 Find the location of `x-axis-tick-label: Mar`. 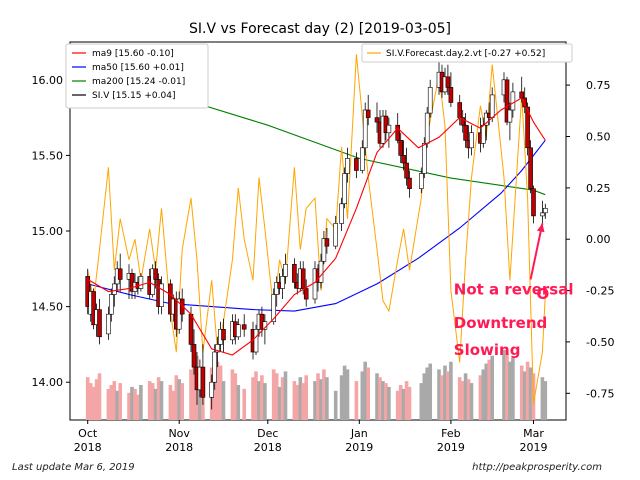

x-axis-tick-label: Mar is located at coordinates (533, 433).